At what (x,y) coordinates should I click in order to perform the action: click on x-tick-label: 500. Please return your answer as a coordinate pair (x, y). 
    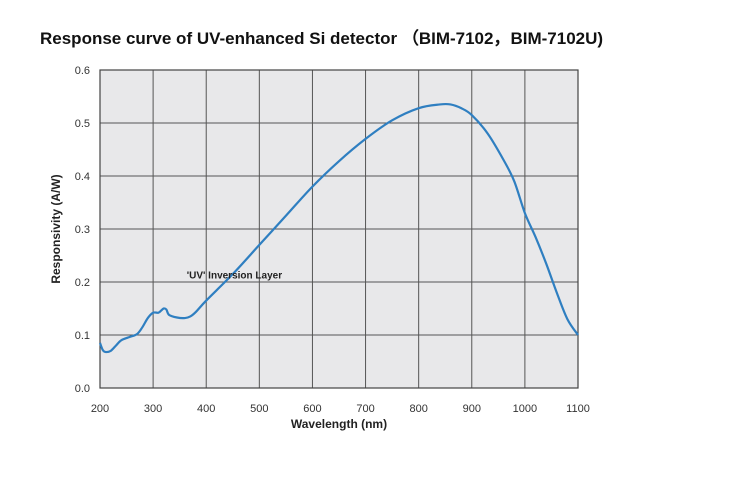
    Looking at the image, I should click on (259, 409).